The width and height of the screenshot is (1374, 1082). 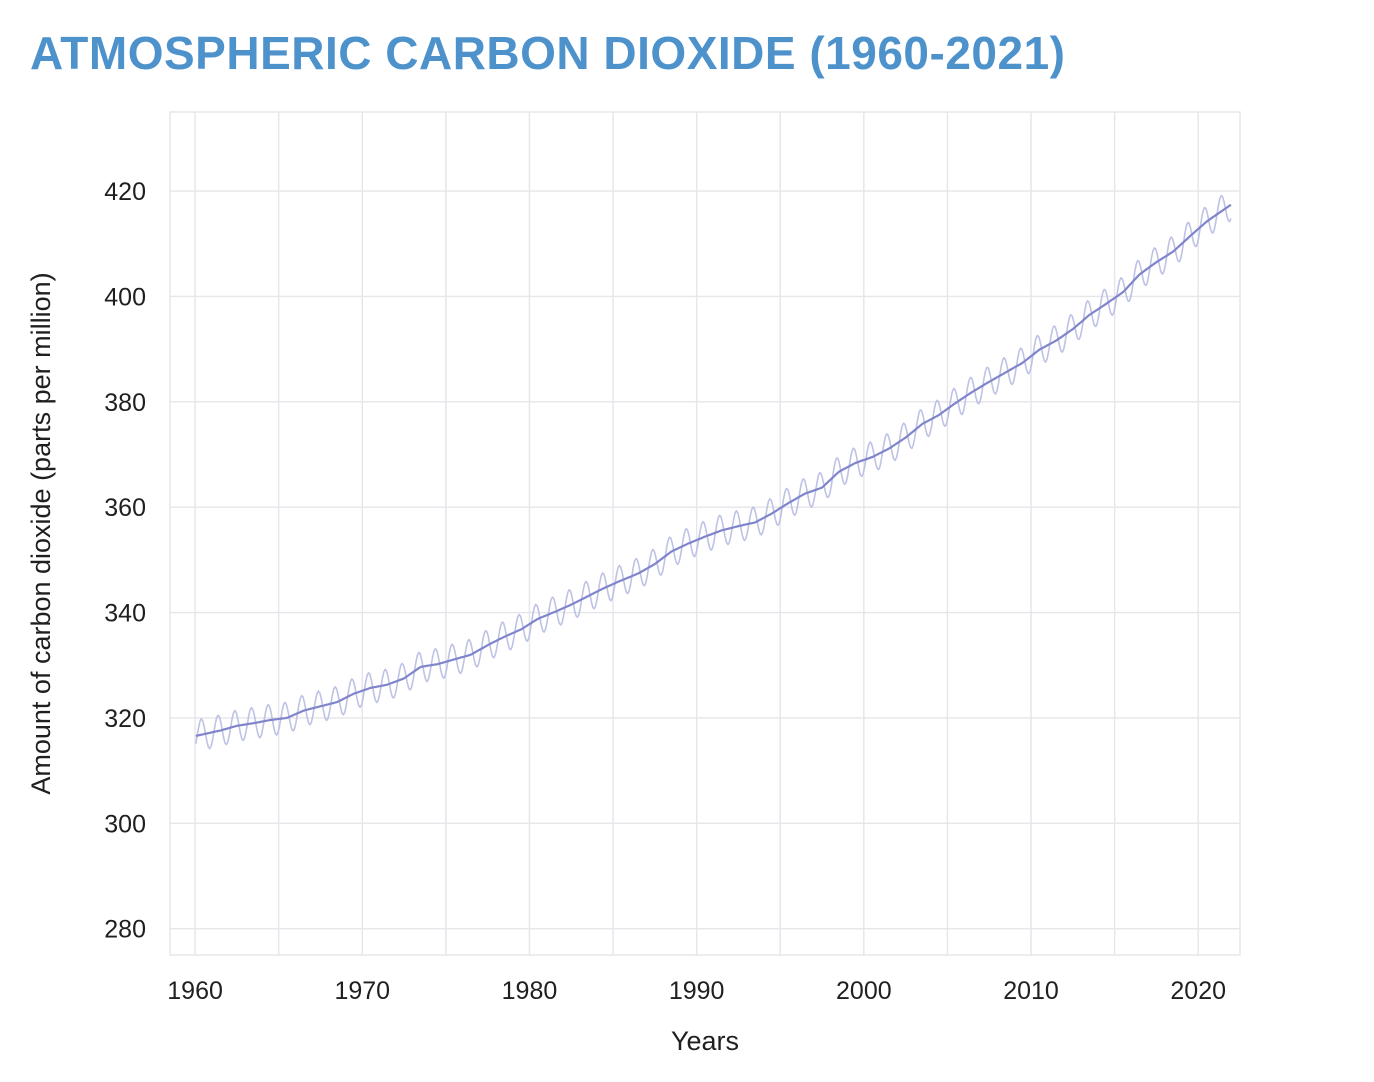 What do you see at coordinates (705, 1041) in the screenshot?
I see `x-axis-title: Years` at bounding box center [705, 1041].